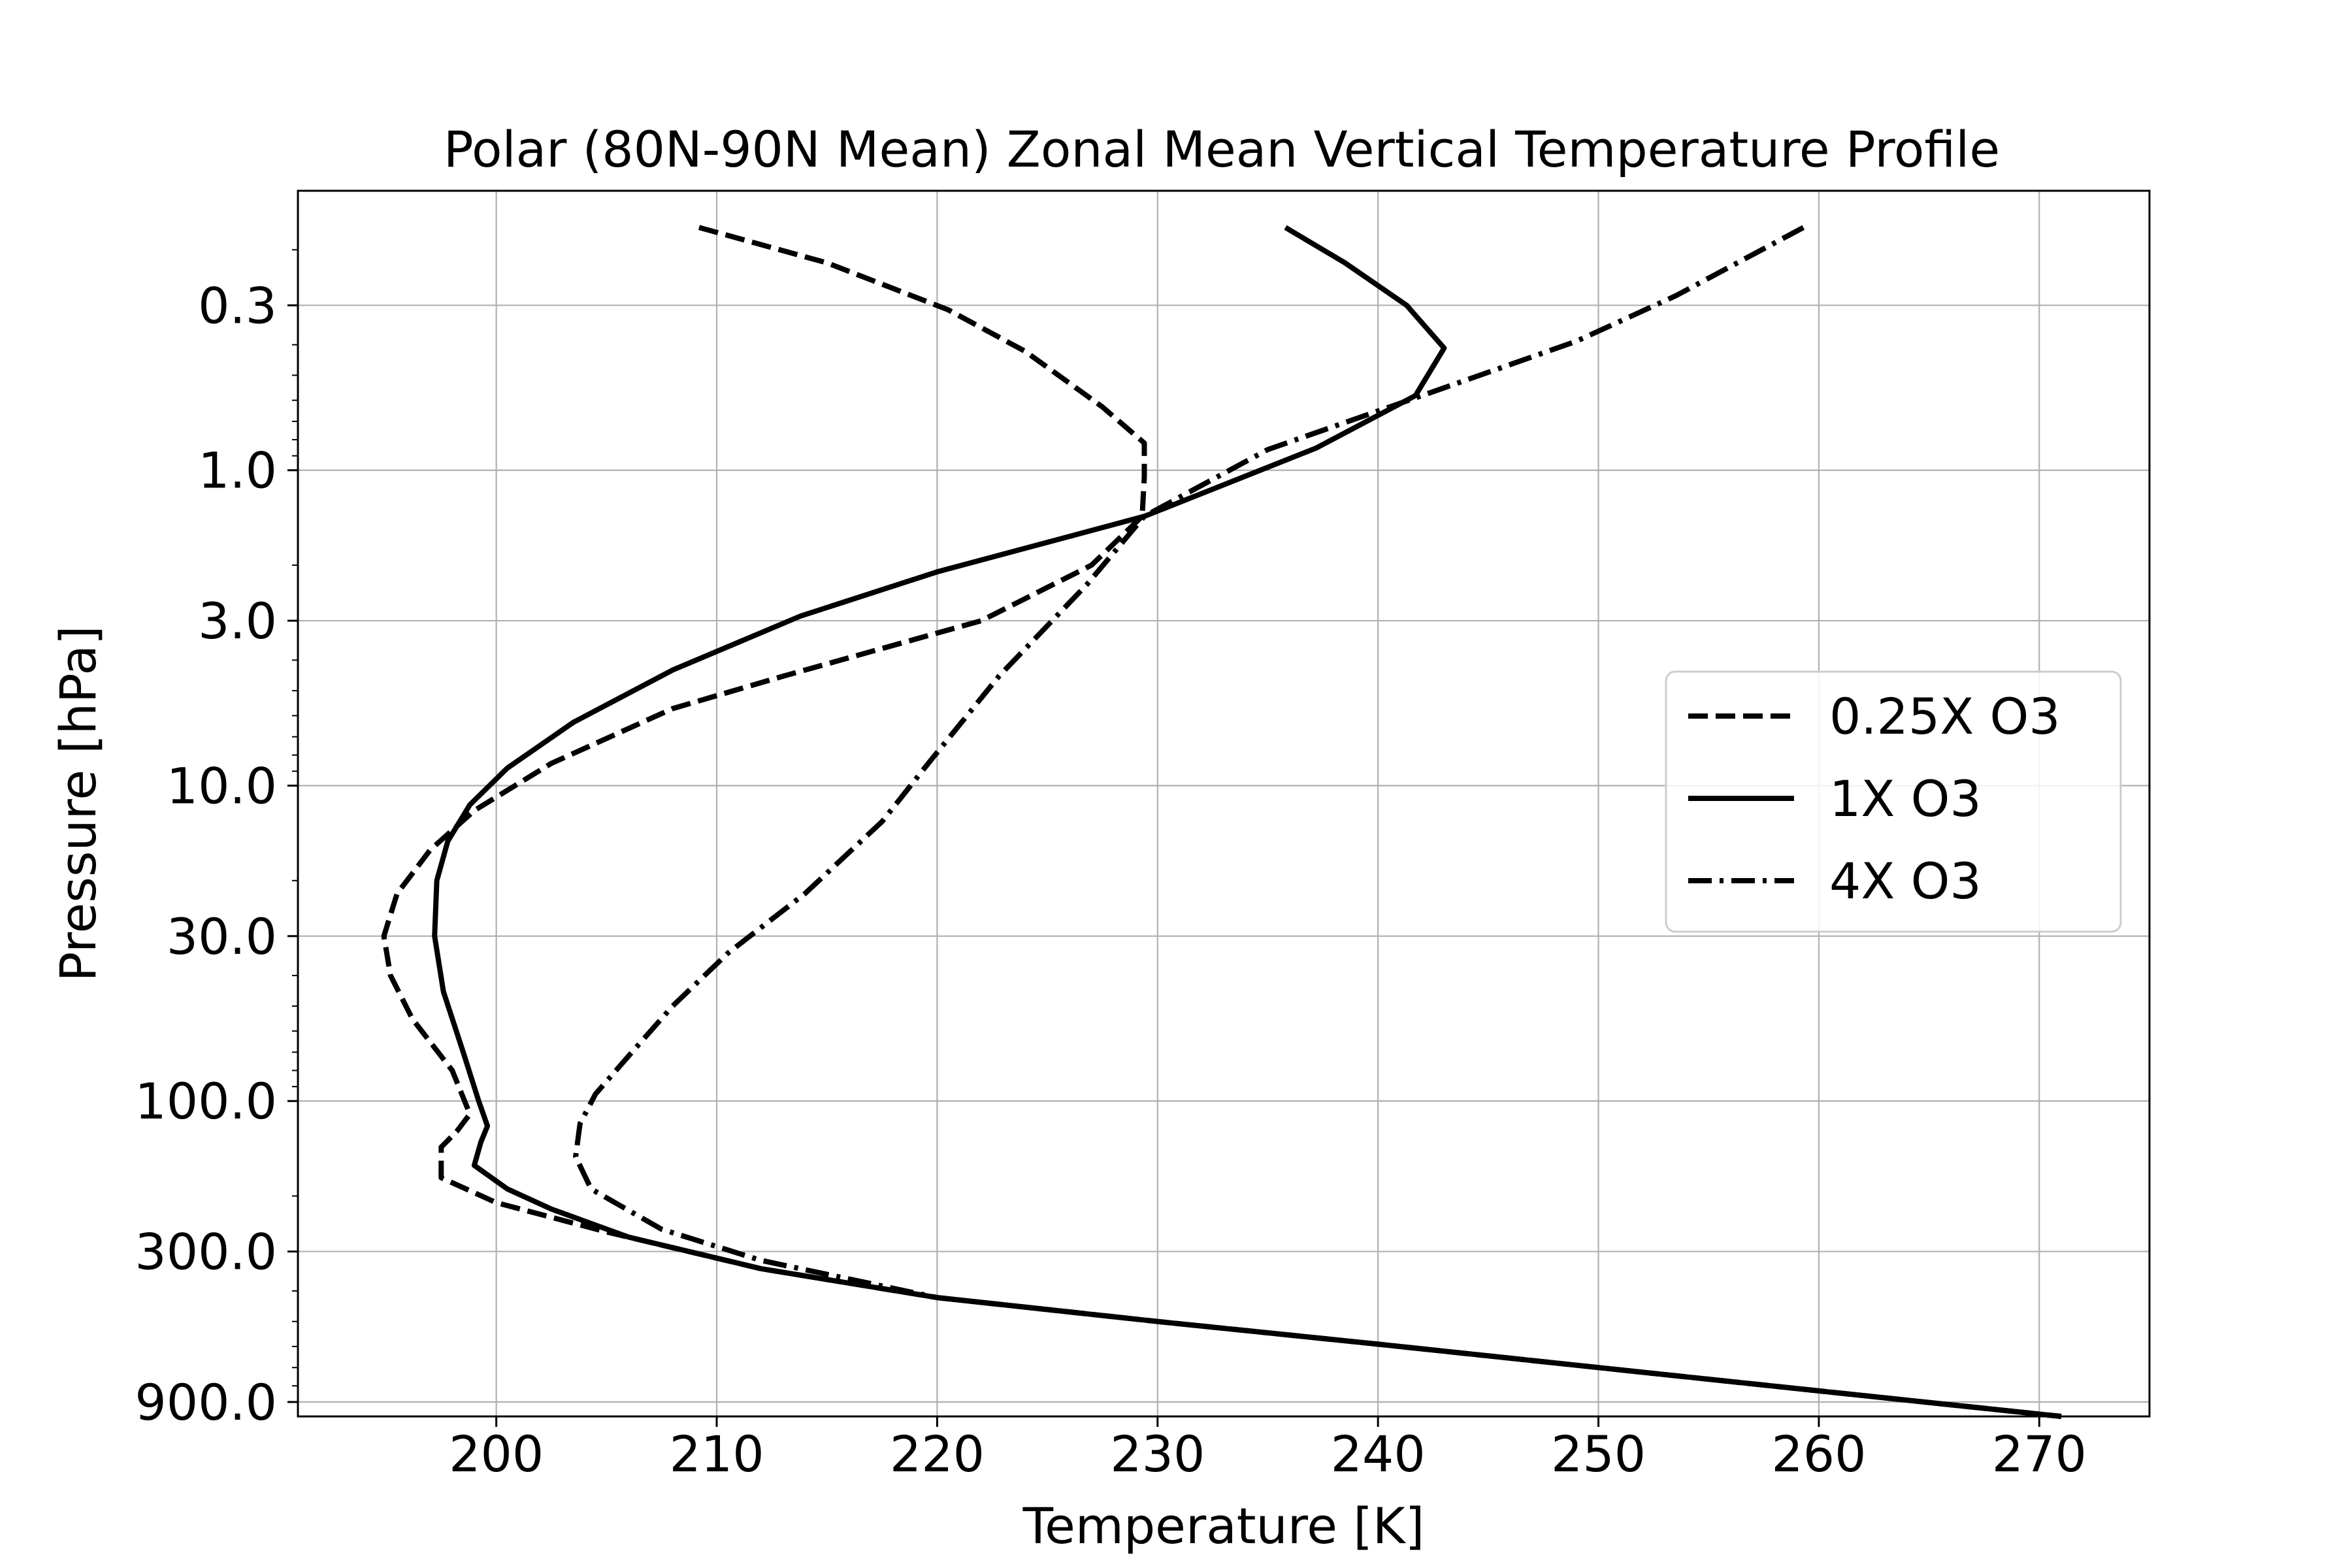  I want to click on legend-box, so click(1893, 801).